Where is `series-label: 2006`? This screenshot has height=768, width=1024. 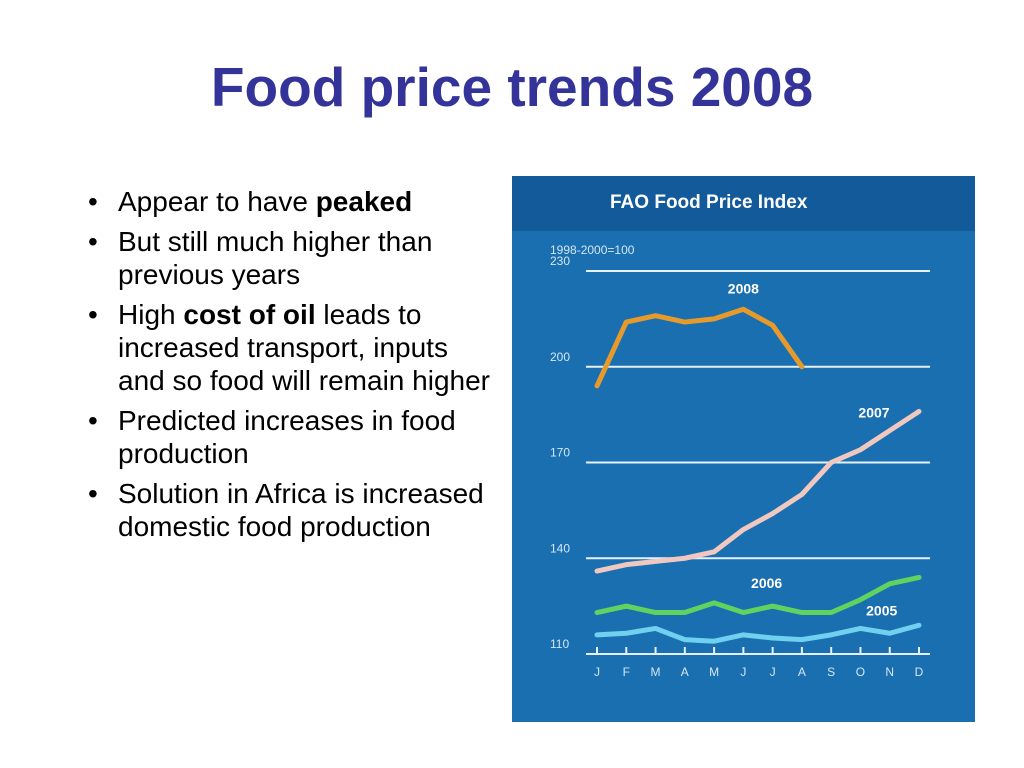 series-label: 2006 is located at coordinates (766, 583).